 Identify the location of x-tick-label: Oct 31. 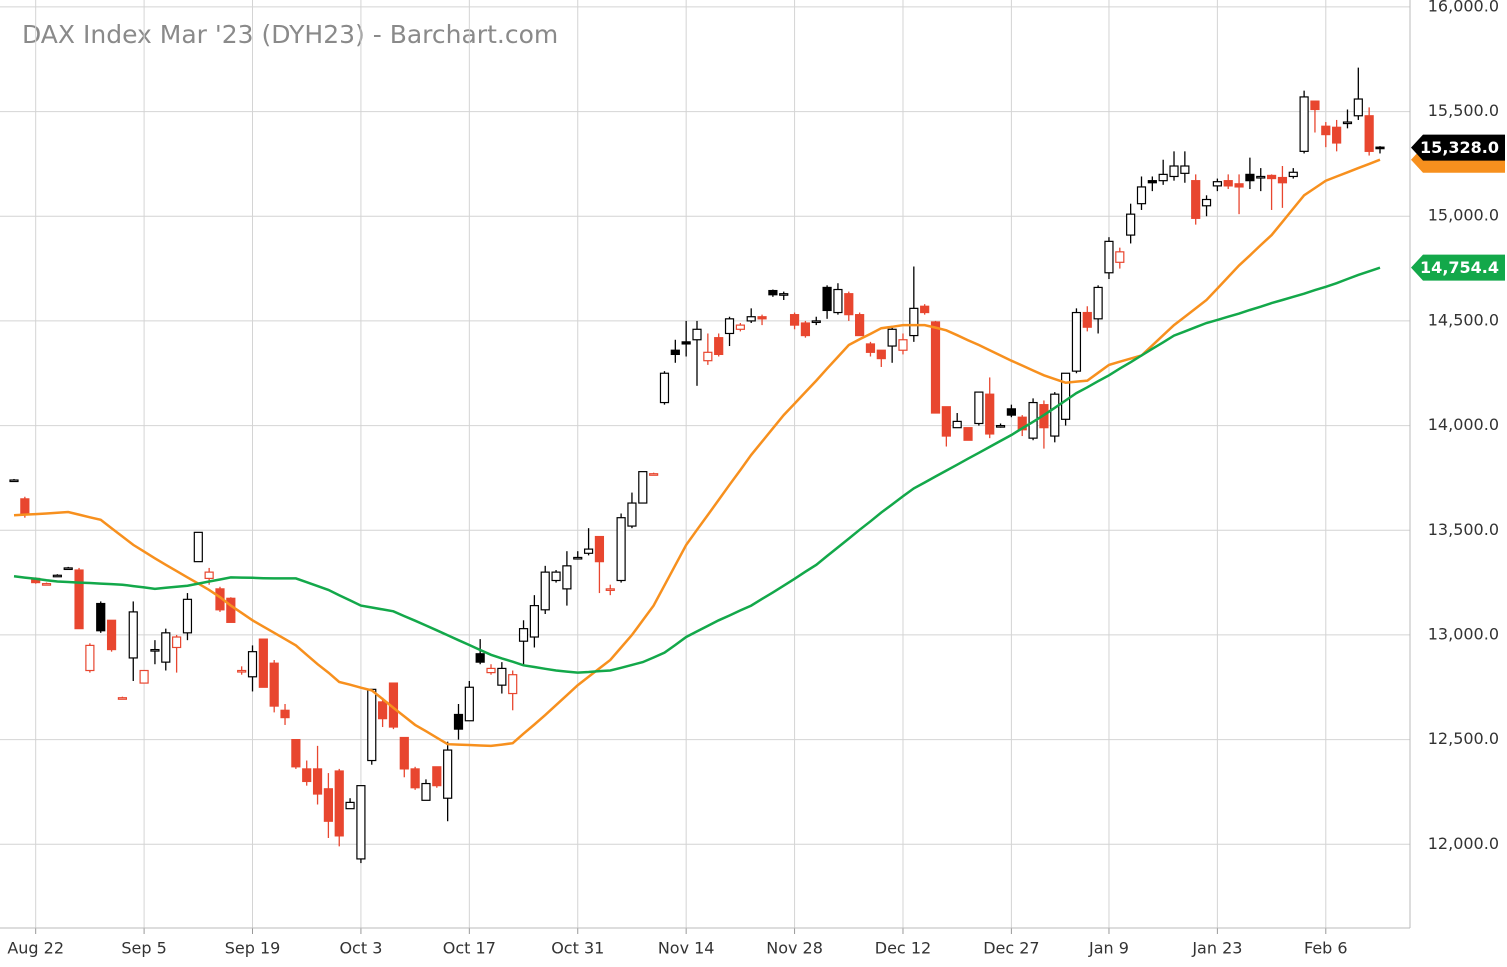
(577, 948).